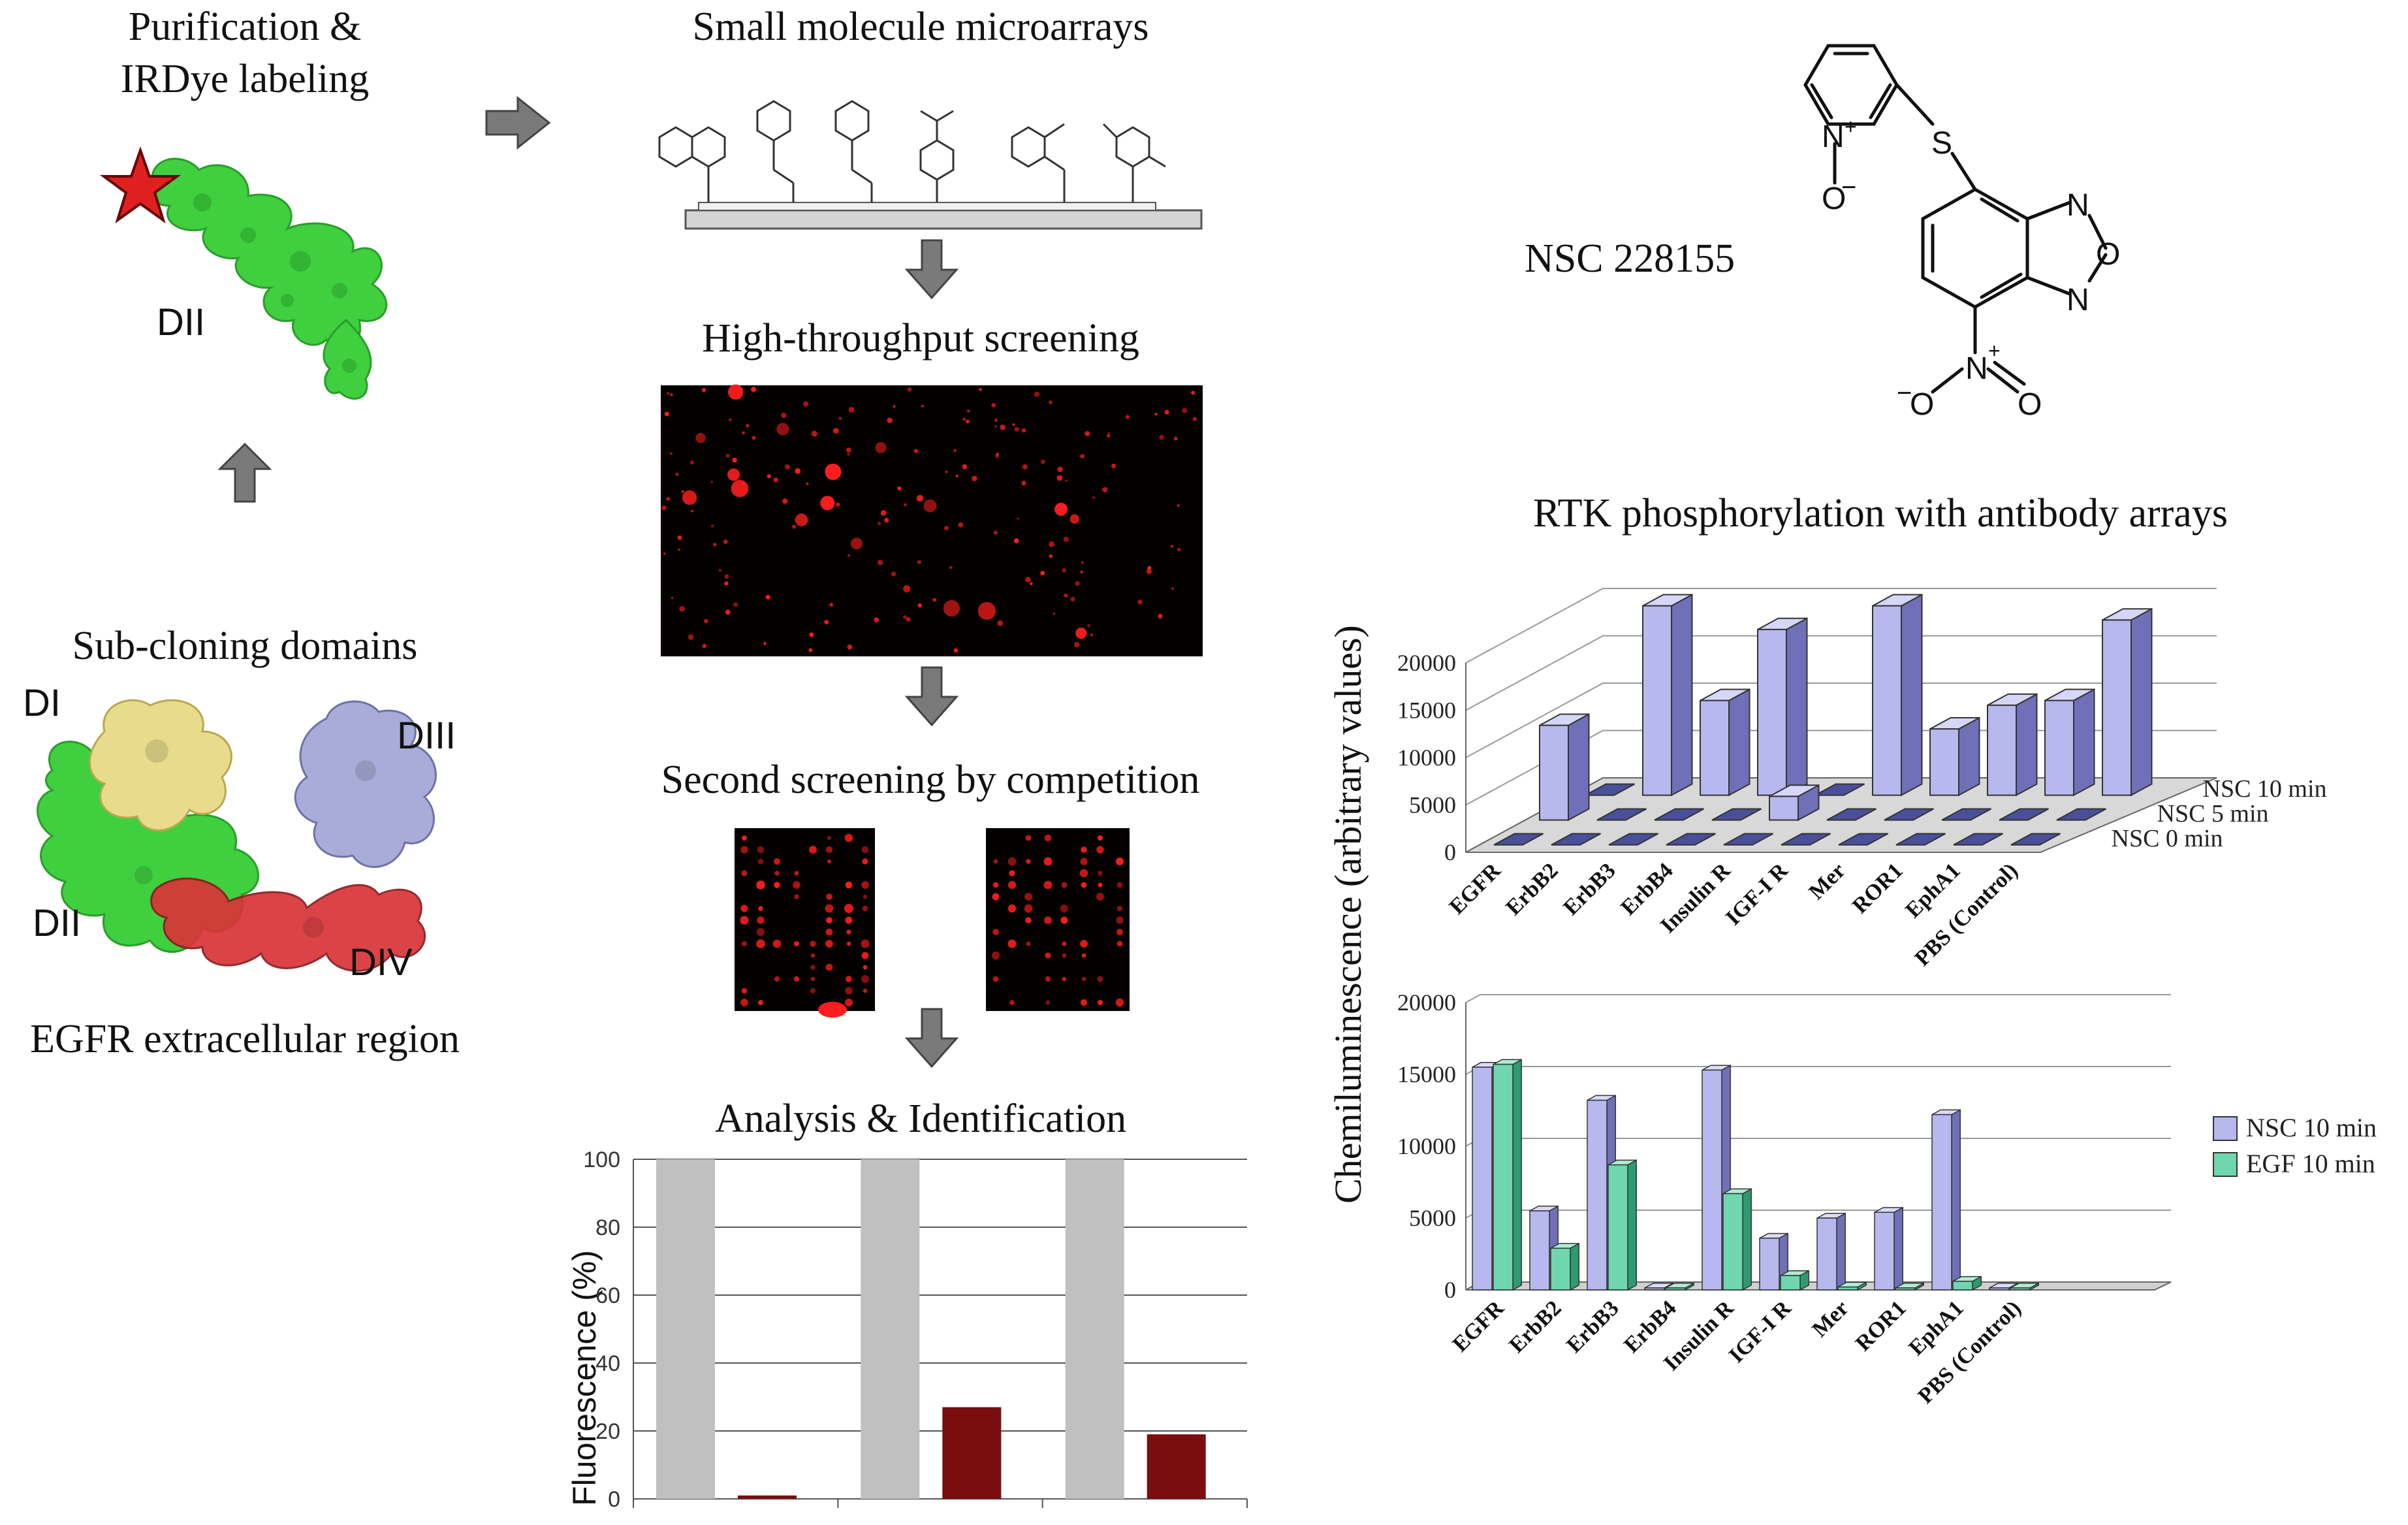 The height and width of the screenshot is (1525, 2408). What do you see at coordinates (2311, 1127) in the screenshot?
I see `legend-label: NSC 10 min` at bounding box center [2311, 1127].